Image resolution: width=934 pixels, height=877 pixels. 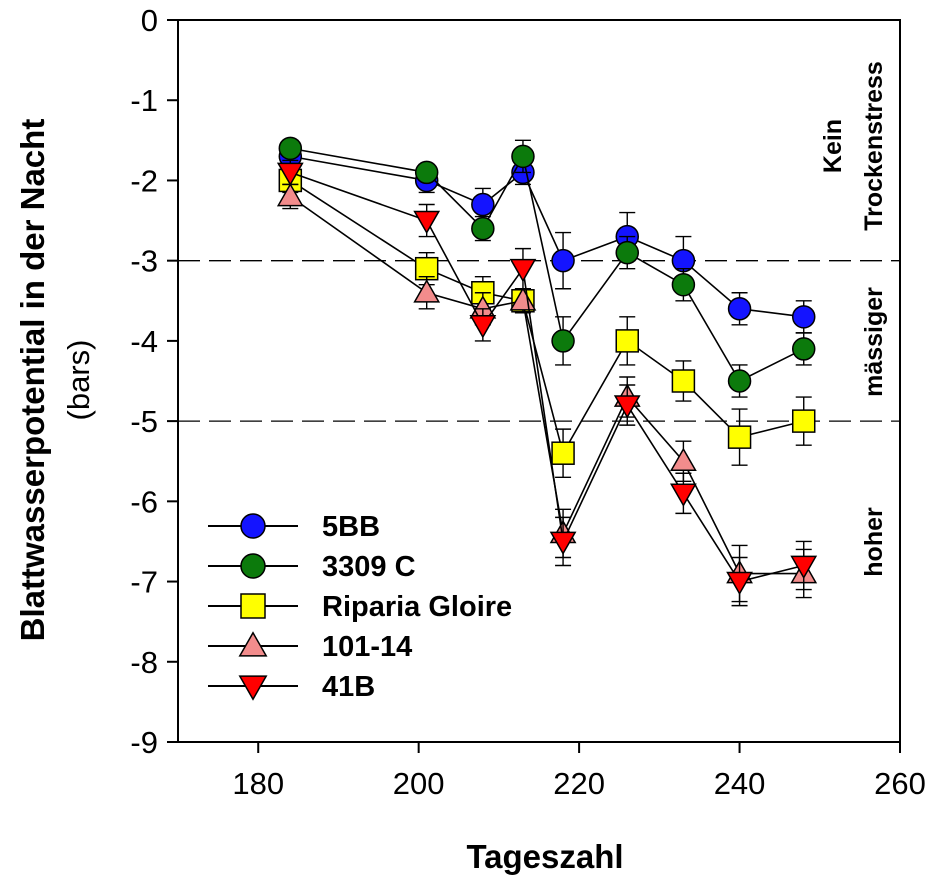 What do you see at coordinates (740, 783) in the screenshot?
I see `x-tick-label: 240` at bounding box center [740, 783].